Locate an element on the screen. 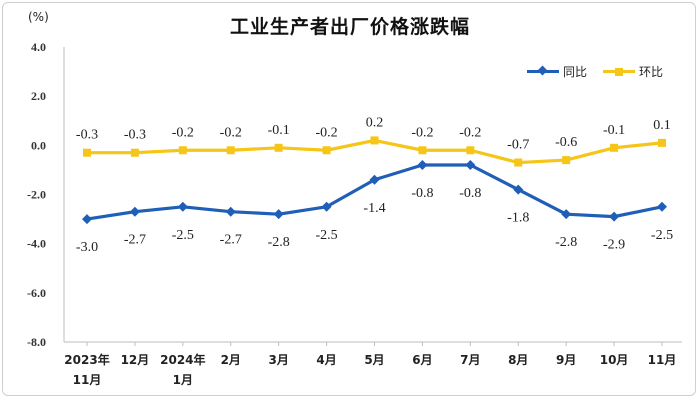 The width and height of the screenshot is (700, 400). x-tick-label-8-0: 7月 is located at coordinates (470, 360).